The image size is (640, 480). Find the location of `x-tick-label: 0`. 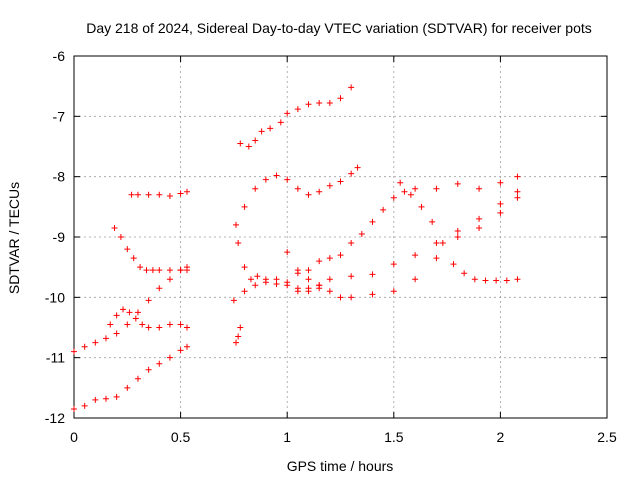

x-tick-label: 0 is located at coordinates (74, 437).